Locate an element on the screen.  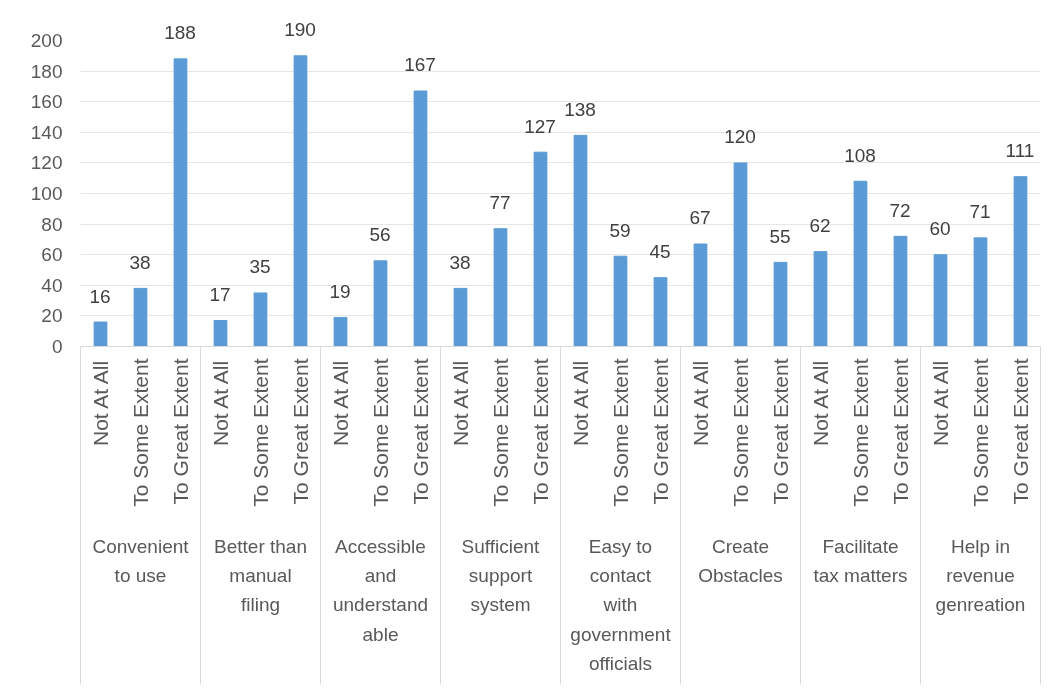
y-tick-label: 100 is located at coordinates (46, 193).